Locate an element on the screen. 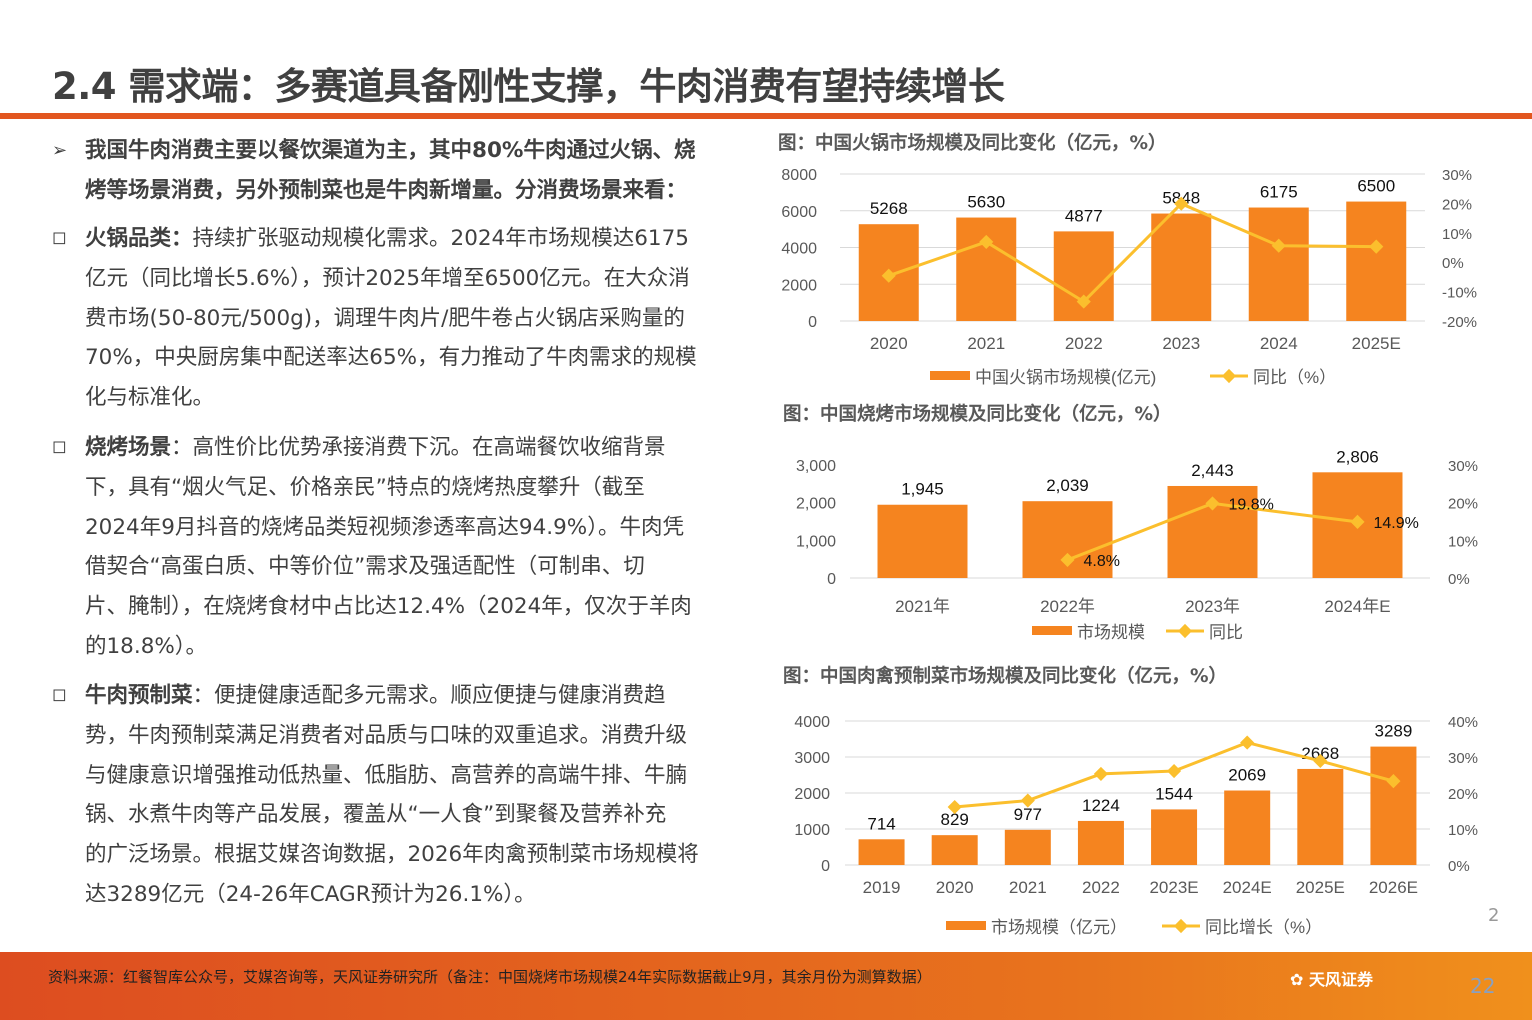  y2-tick-label: -20% is located at coordinates (1459, 322).